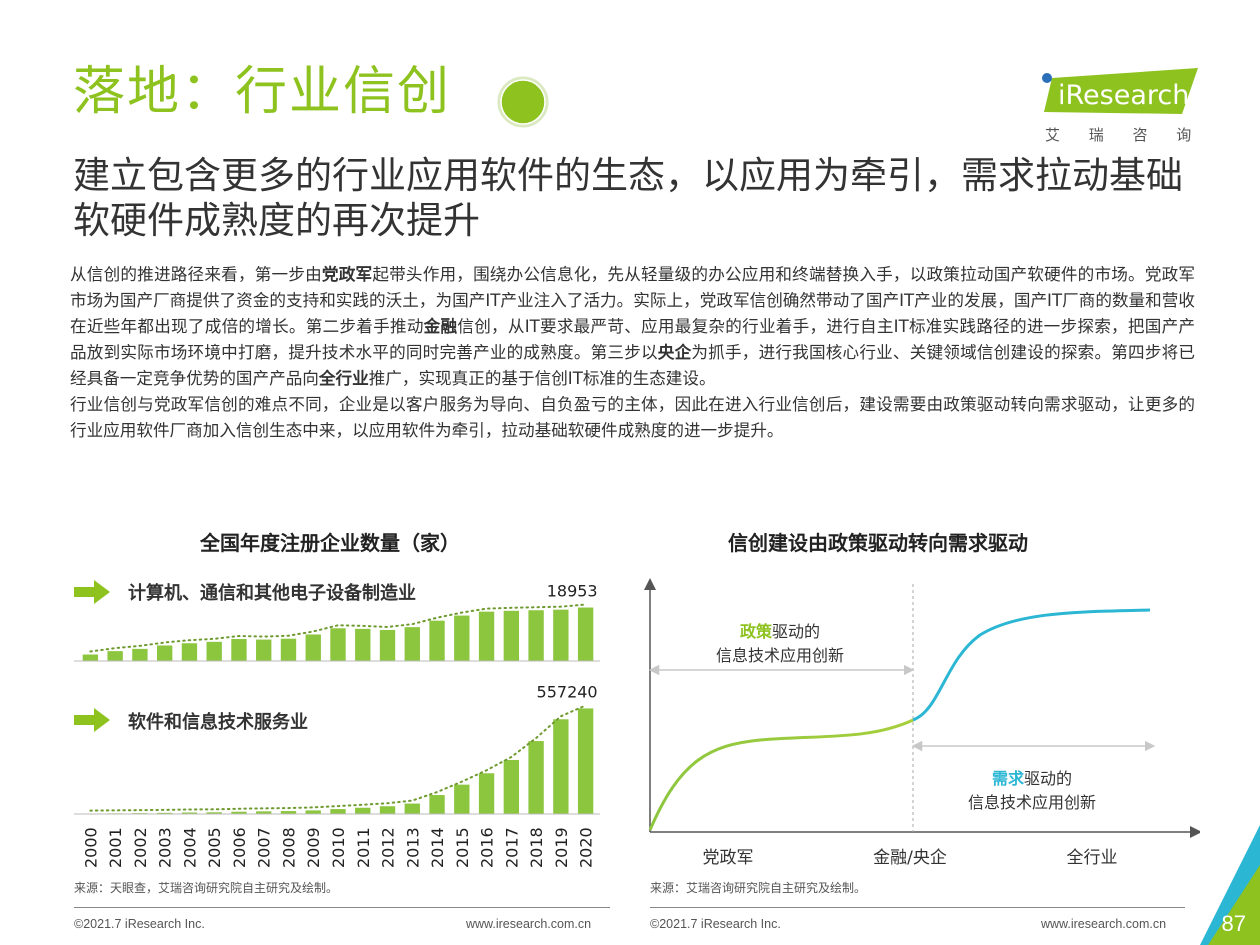 Image resolution: width=1260 pixels, height=945 pixels. Describe the element at coordinates (586, 847) in the screenshot. I see `x-tick-label: 2020` at that location.